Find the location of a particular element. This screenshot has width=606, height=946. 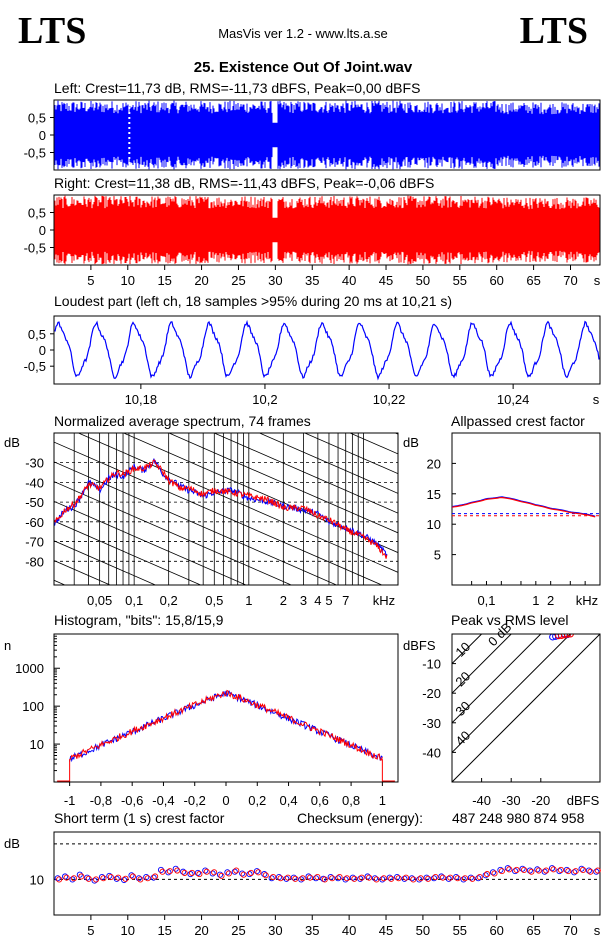

left-waveform-ytick-label: 0,5 is located at coordinates (37, 118).